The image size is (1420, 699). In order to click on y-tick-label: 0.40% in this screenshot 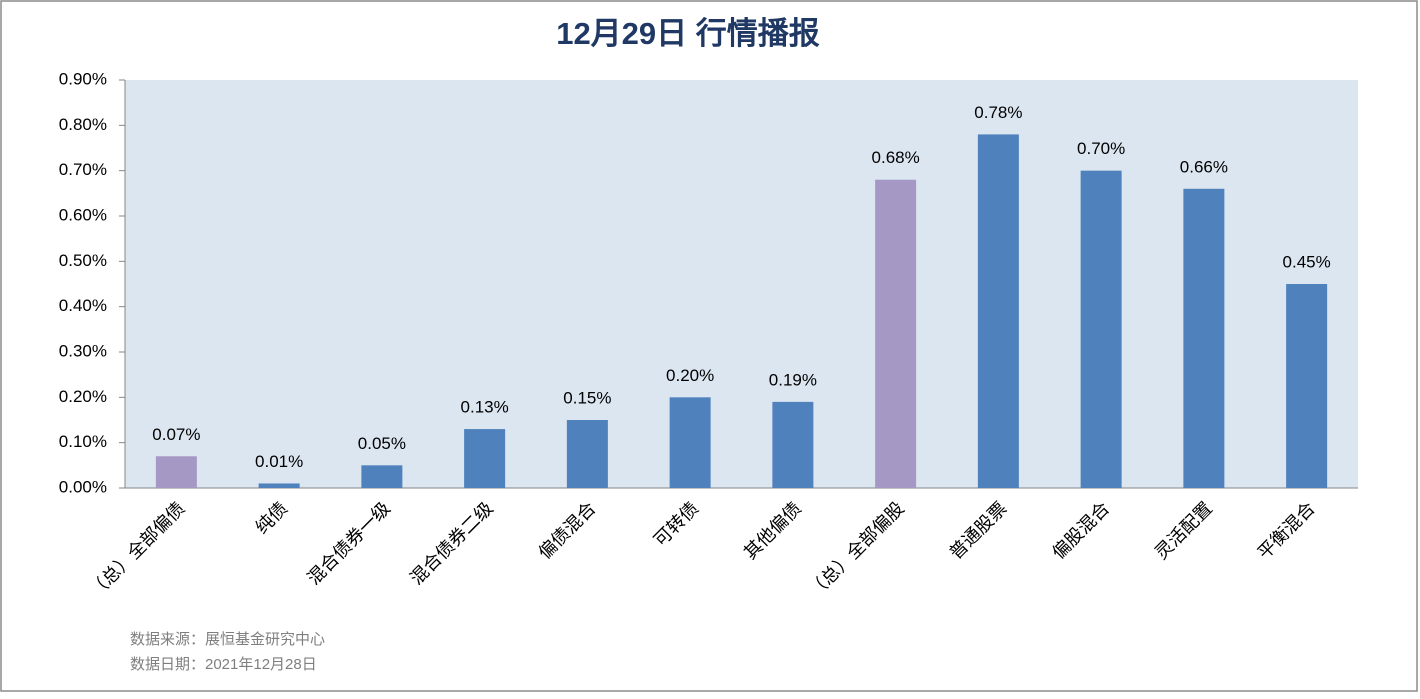, I will do `click(83, 305)`.